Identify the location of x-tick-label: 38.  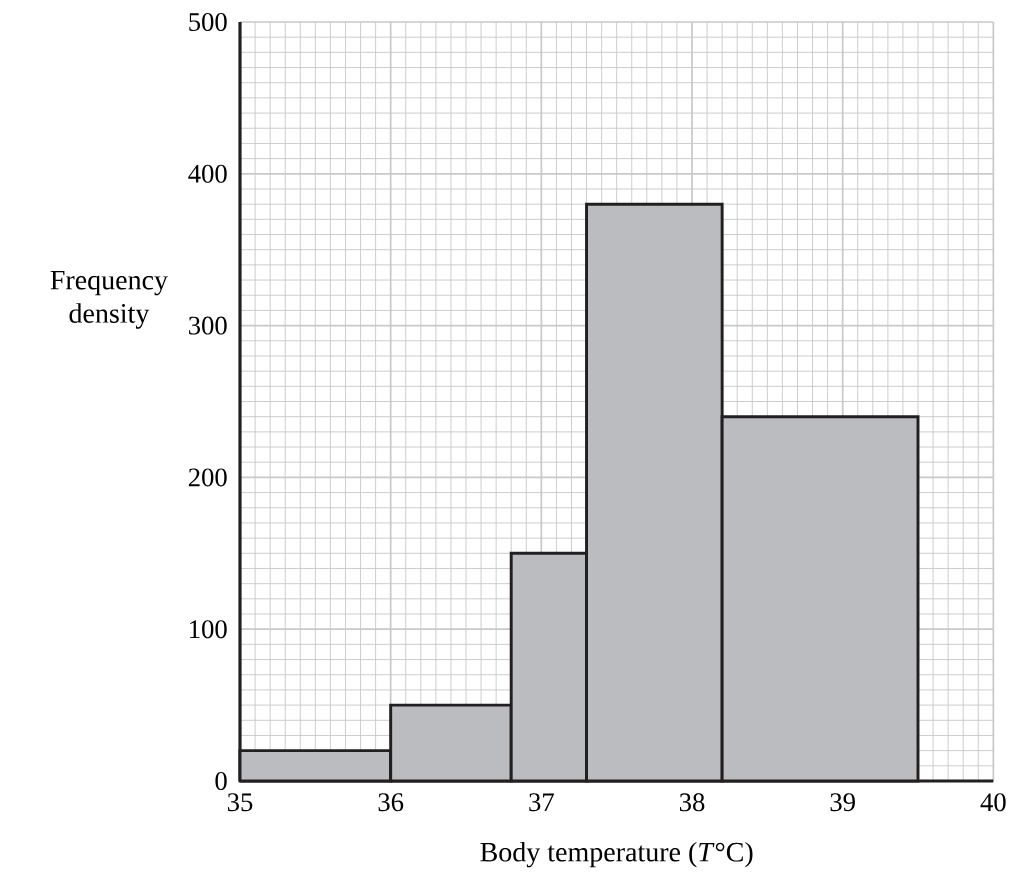
(692, 802).